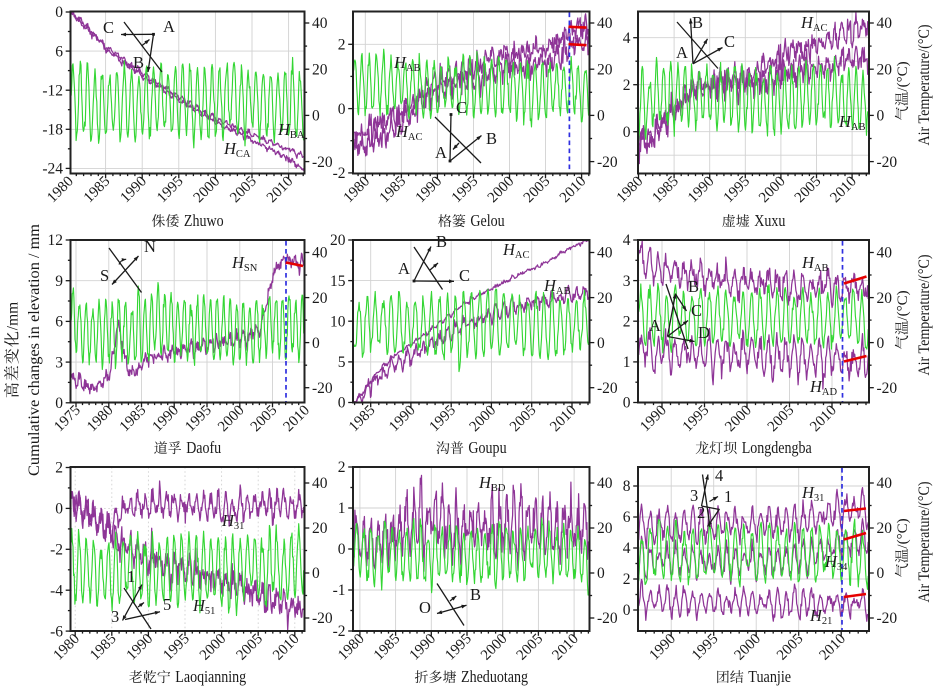 Image resolution: width=941 pixels, height=696 pixels. Describe the element at coordinates (204, 220) in the screenshot. I see `svg-text: Zhuwo` at that location.